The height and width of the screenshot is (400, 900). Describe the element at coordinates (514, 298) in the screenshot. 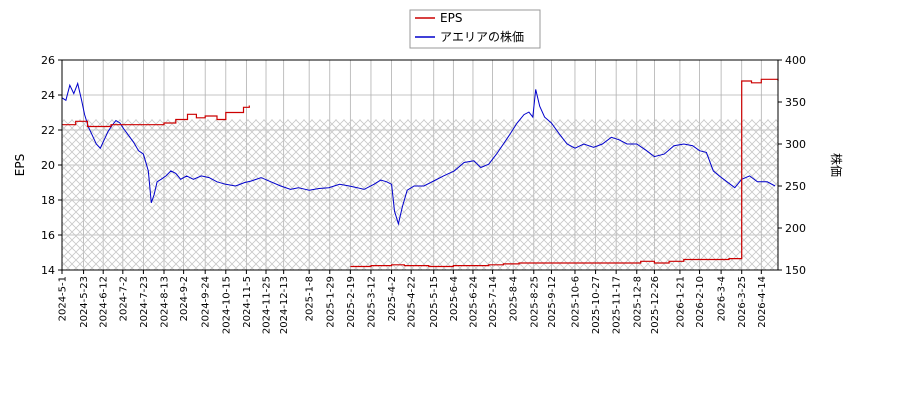

I see `x-tick-label: 2025-8-4` at that location.